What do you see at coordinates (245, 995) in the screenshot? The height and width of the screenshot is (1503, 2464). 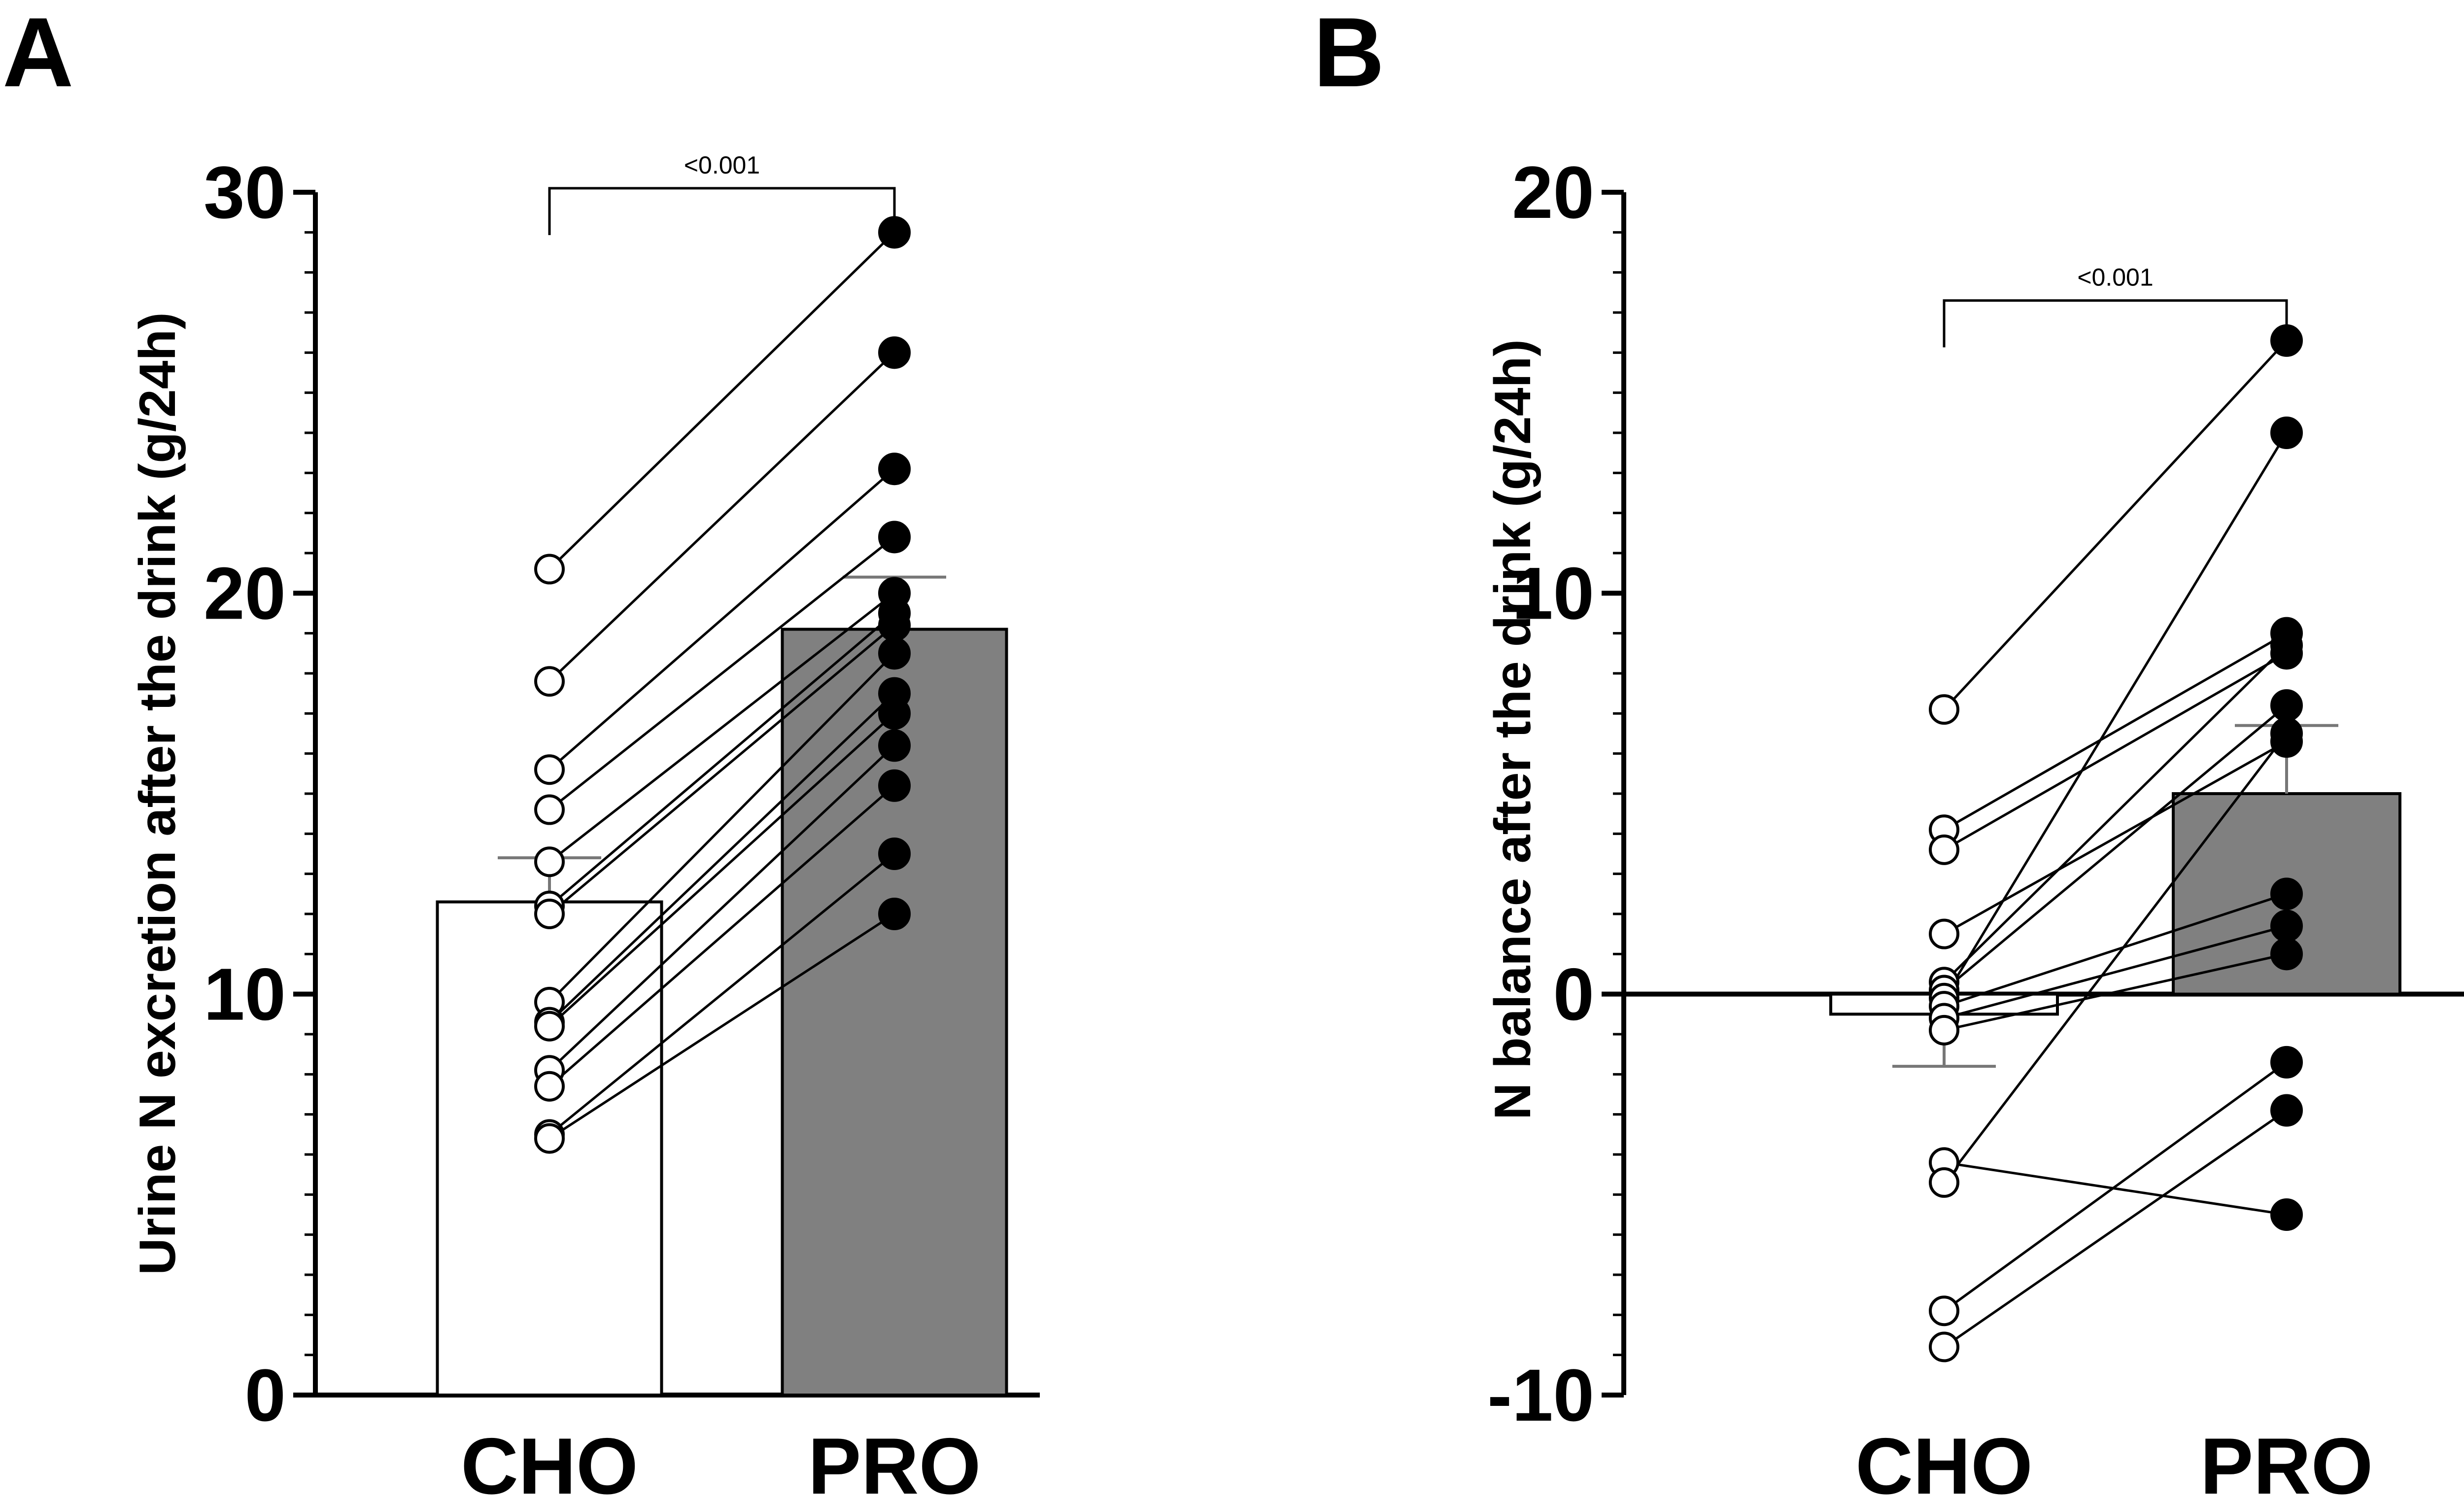 I see `panel-a-y-tick-label: 10` at bounding box center [245, 995].